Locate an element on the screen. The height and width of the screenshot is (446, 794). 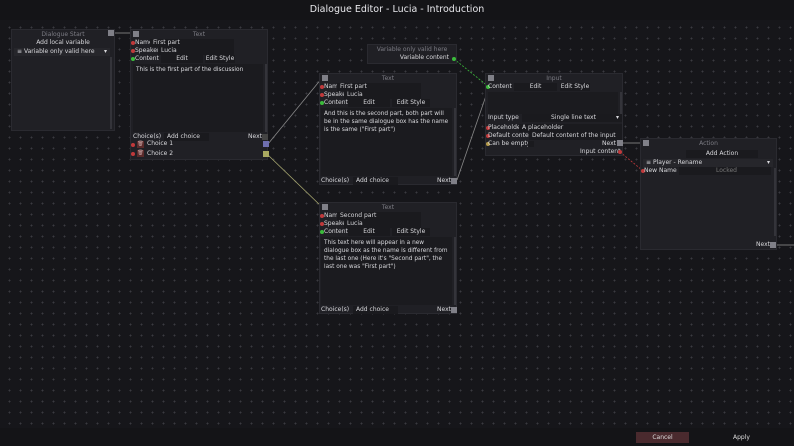
content-textarea: This is the first part of the discussion is located at coordinates (198, 98).